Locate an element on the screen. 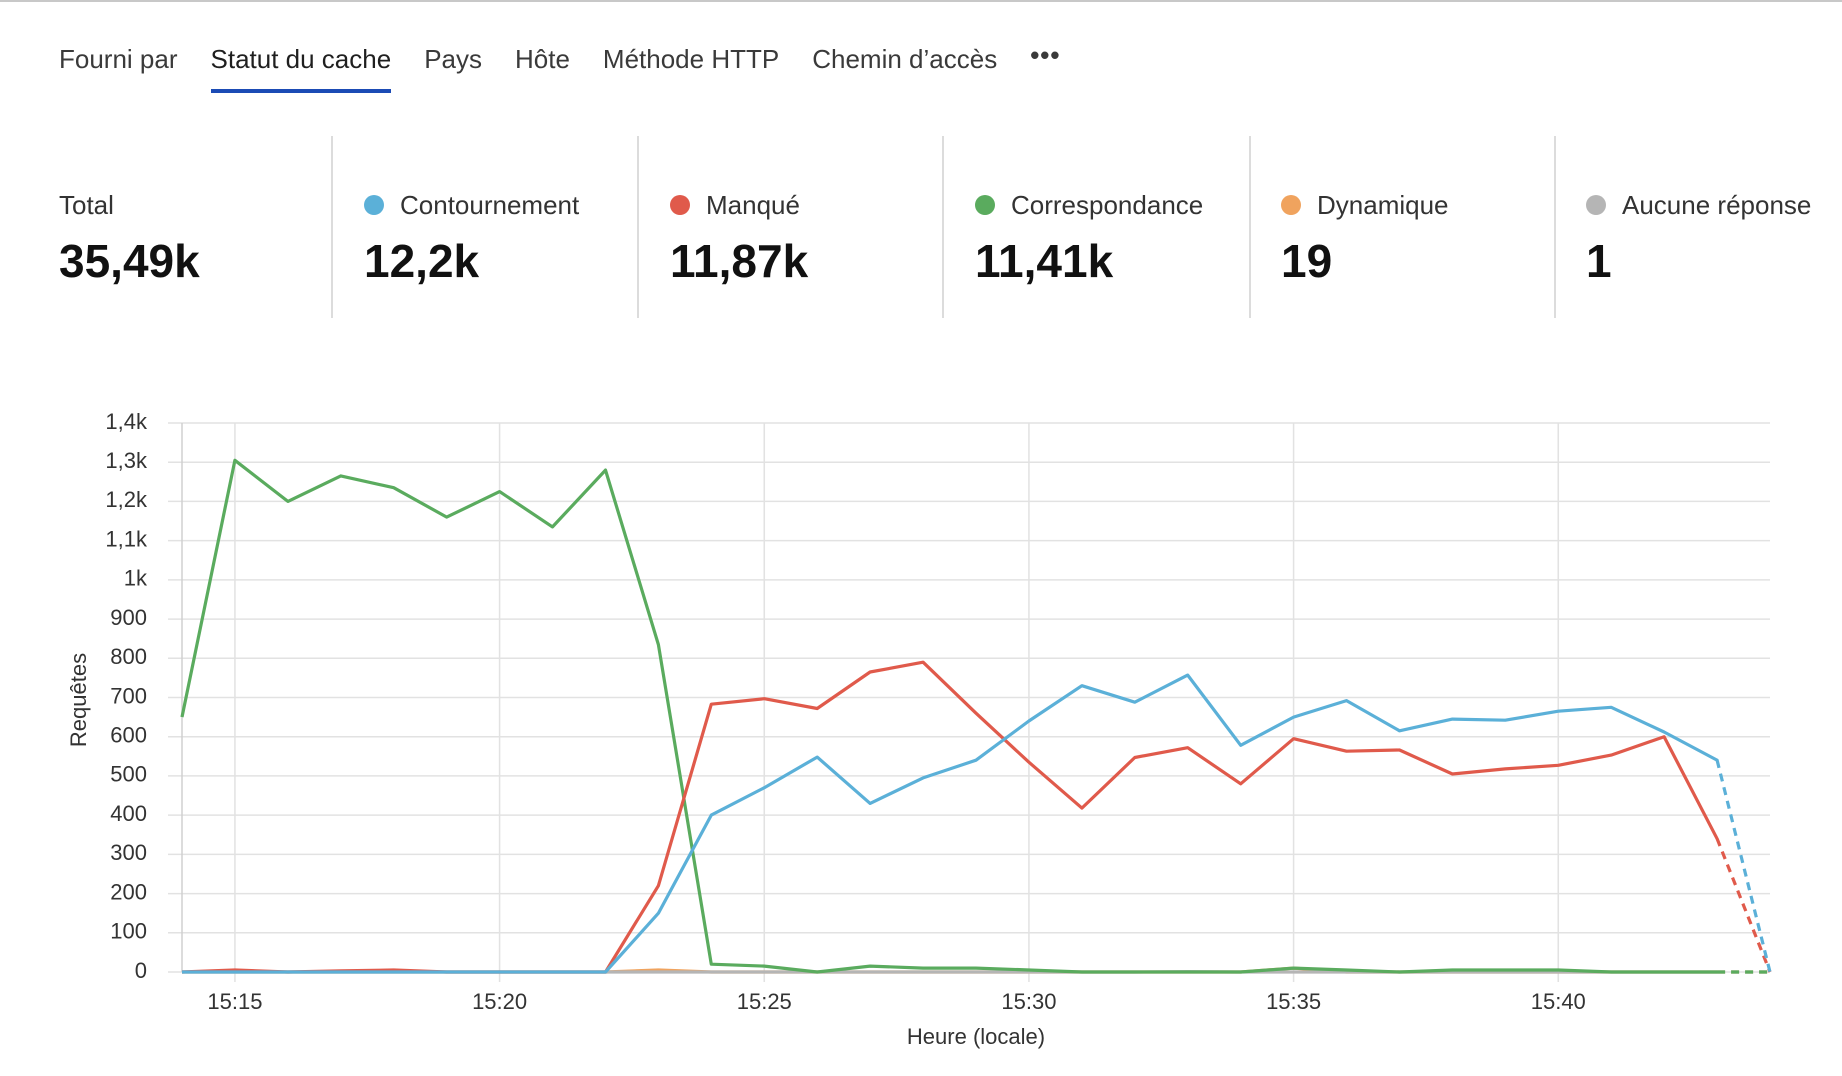  tab: Pays is located at coordinates (453, 59).